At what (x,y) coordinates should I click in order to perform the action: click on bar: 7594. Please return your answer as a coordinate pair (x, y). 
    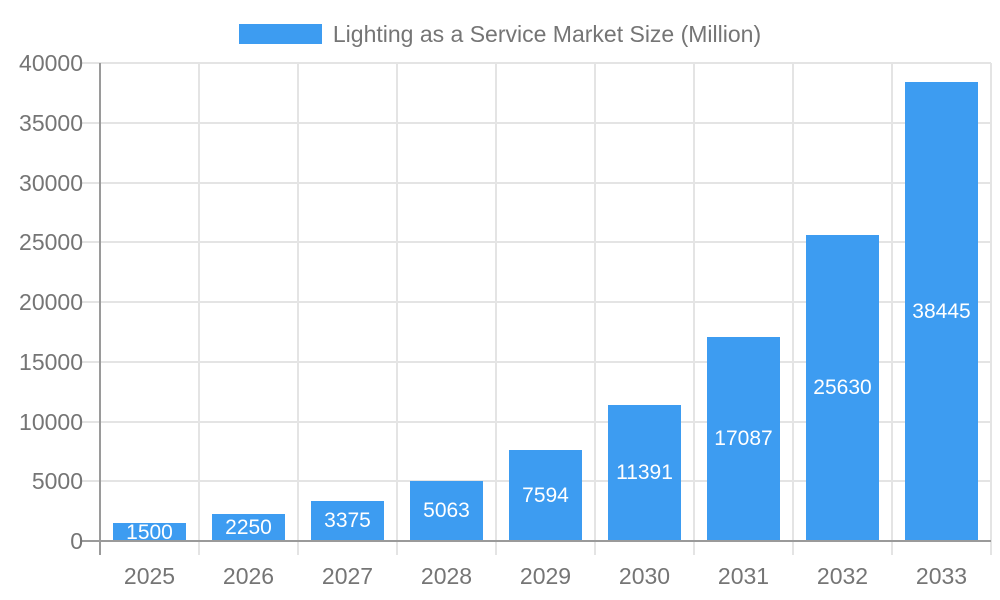
    Looking at the image, I should click on (545, 495).